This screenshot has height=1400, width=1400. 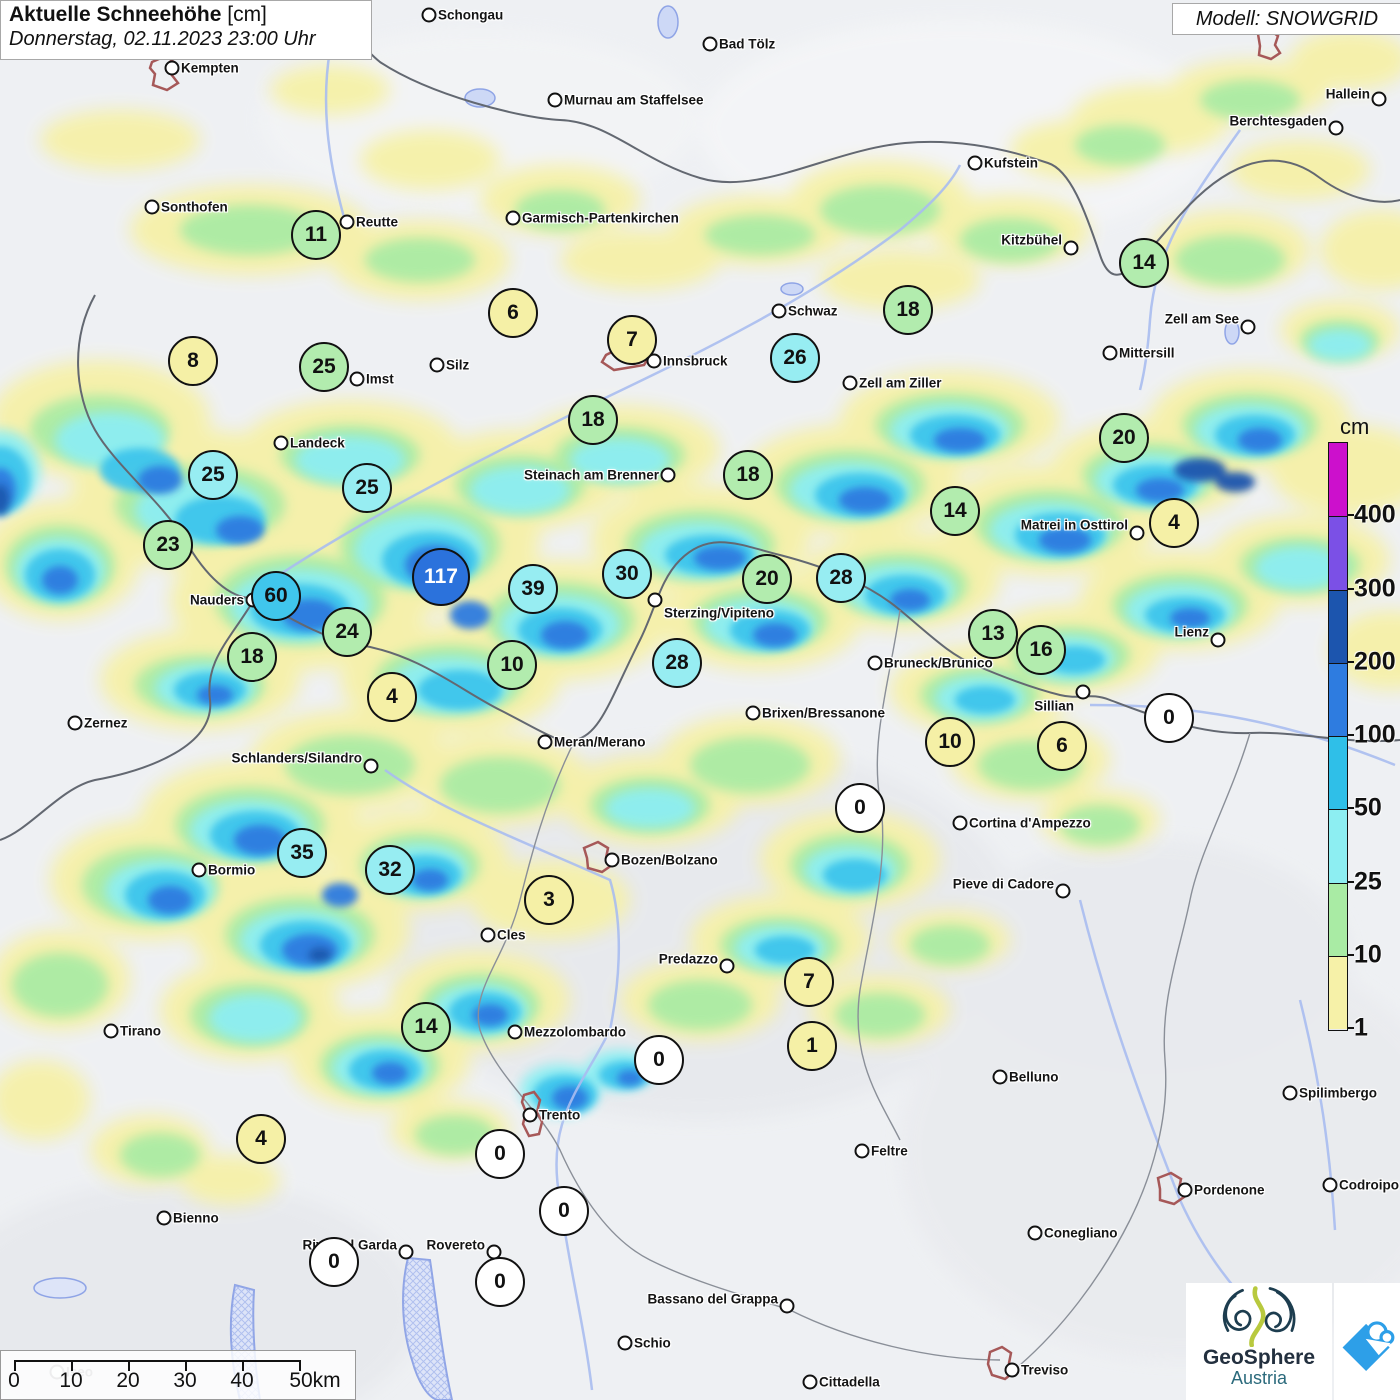 What do you see at coordinates (1368, 881) in the screenshot?
I see `legend-tick-label: 25` at bounding box center [1368, 881].